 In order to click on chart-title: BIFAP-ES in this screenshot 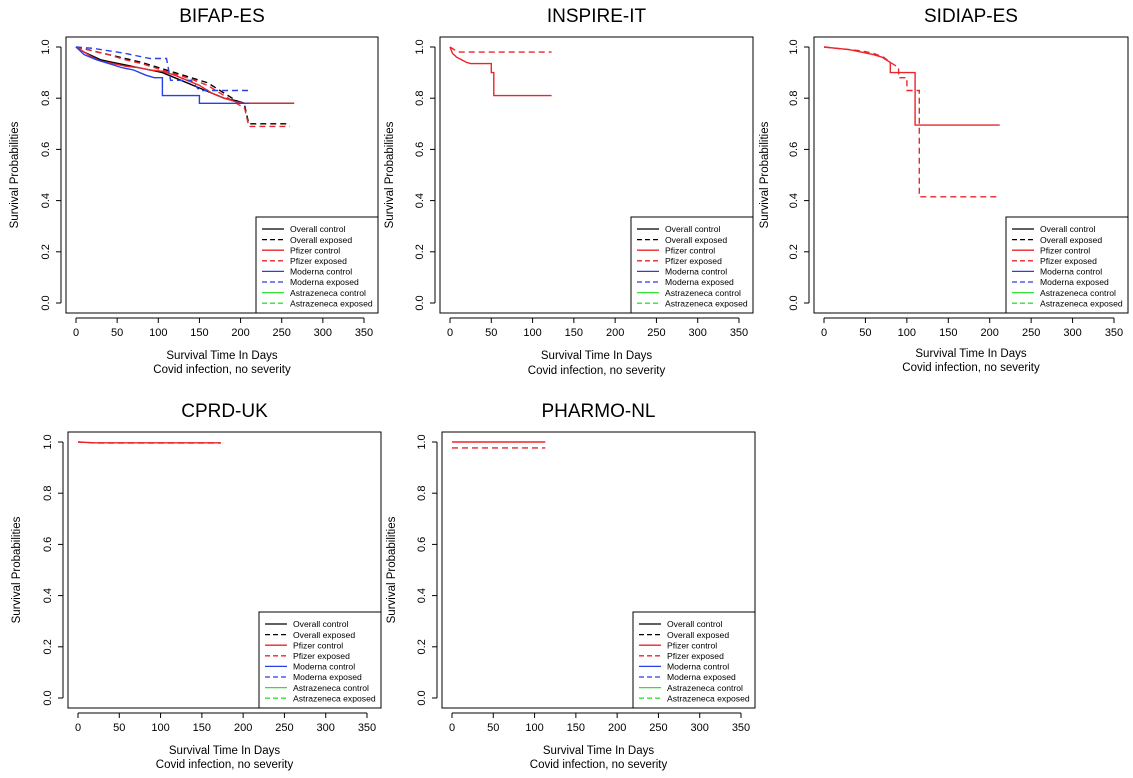, I will do `click(222, 16)`.